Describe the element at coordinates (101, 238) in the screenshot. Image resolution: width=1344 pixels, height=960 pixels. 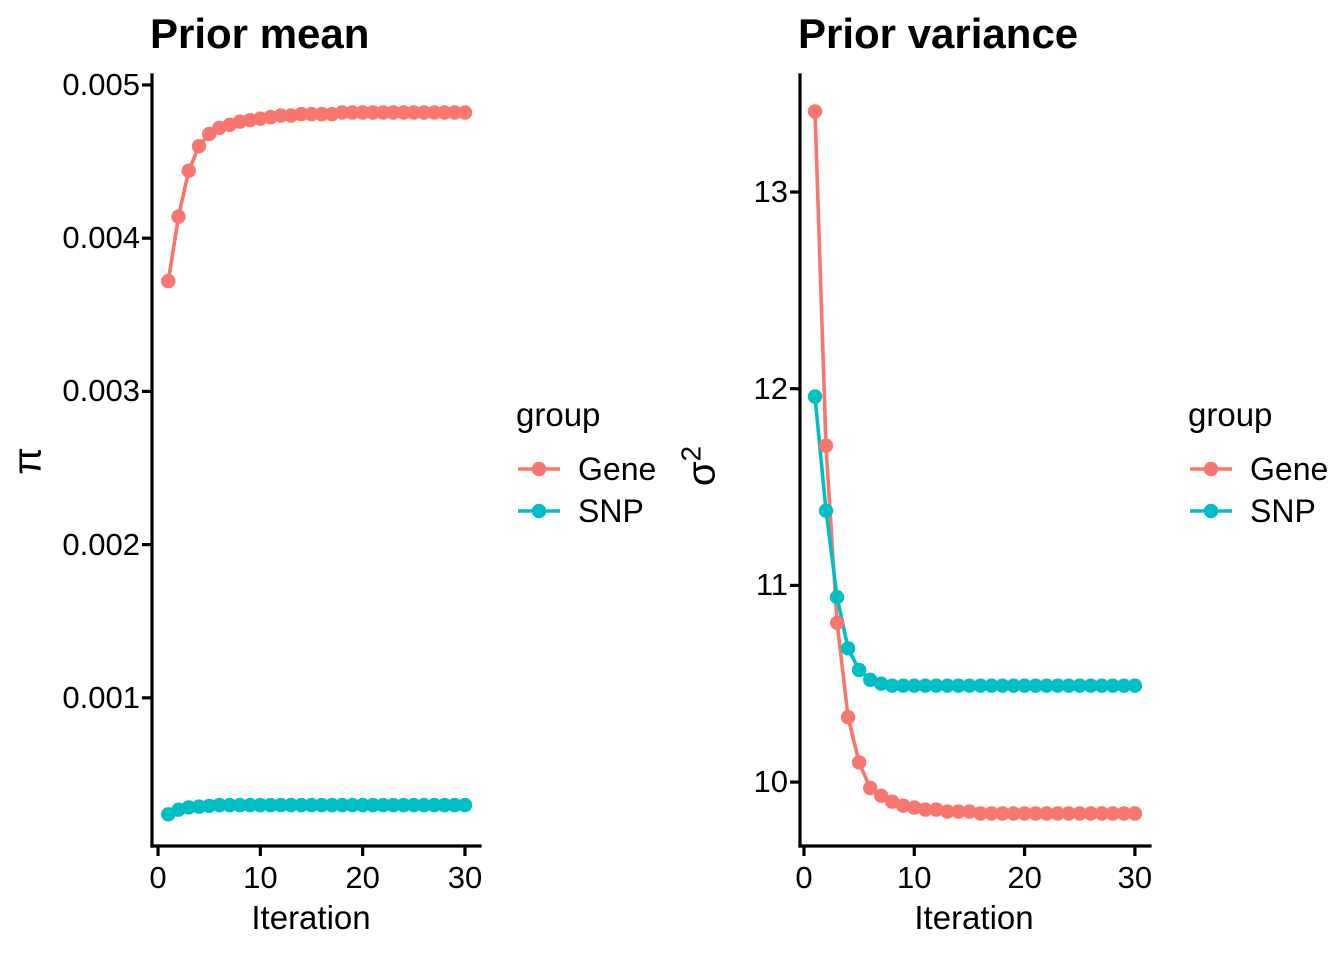
I see `y-tick-label: 0.004` at that location.